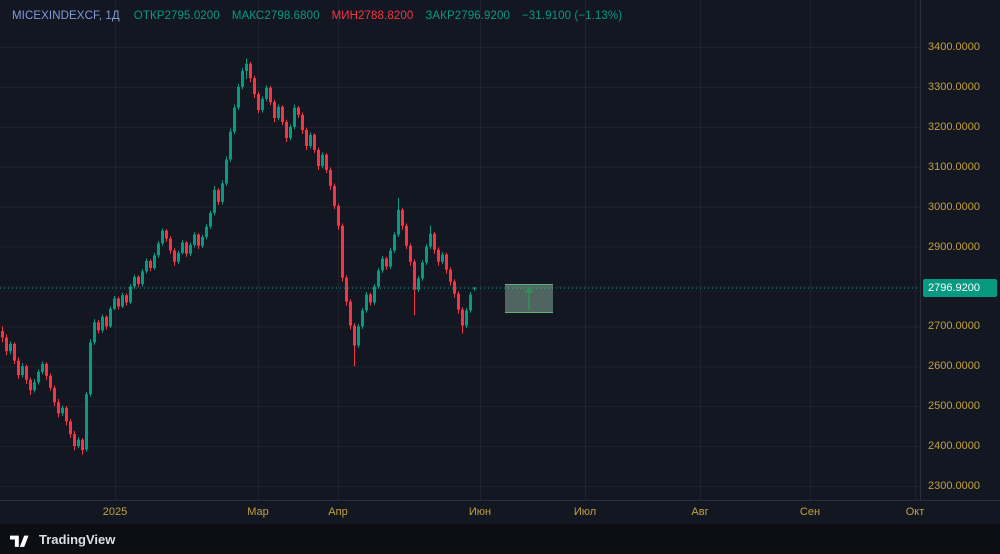  I want to click on time-tick-label: Авг, so click(700, 512).